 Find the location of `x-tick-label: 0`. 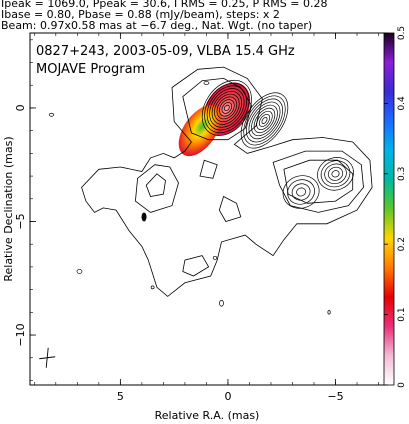

x-tick-label: 0 is located at coordinates (227, 396).